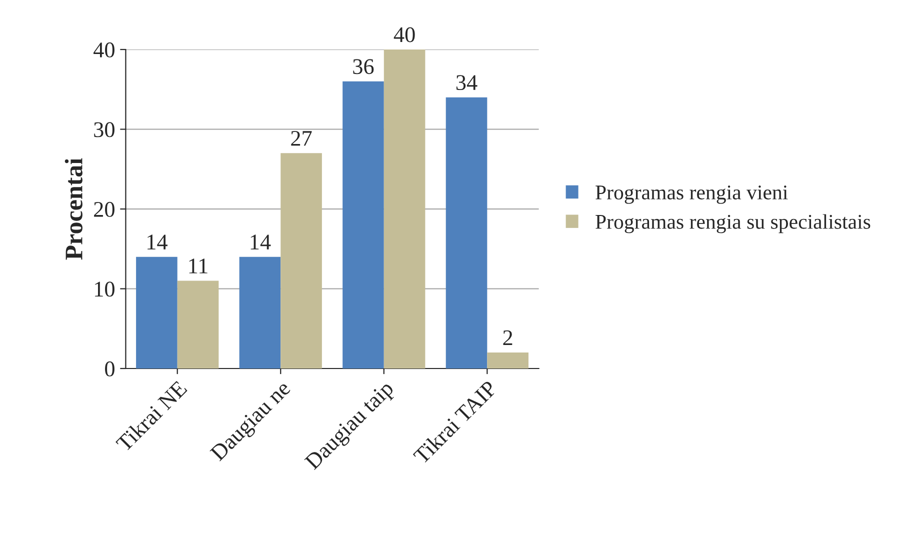 Image resolution: width=898 pixels, height=550 pixels. I want to click on y-axis-title: Procentai, so click(73, 209).